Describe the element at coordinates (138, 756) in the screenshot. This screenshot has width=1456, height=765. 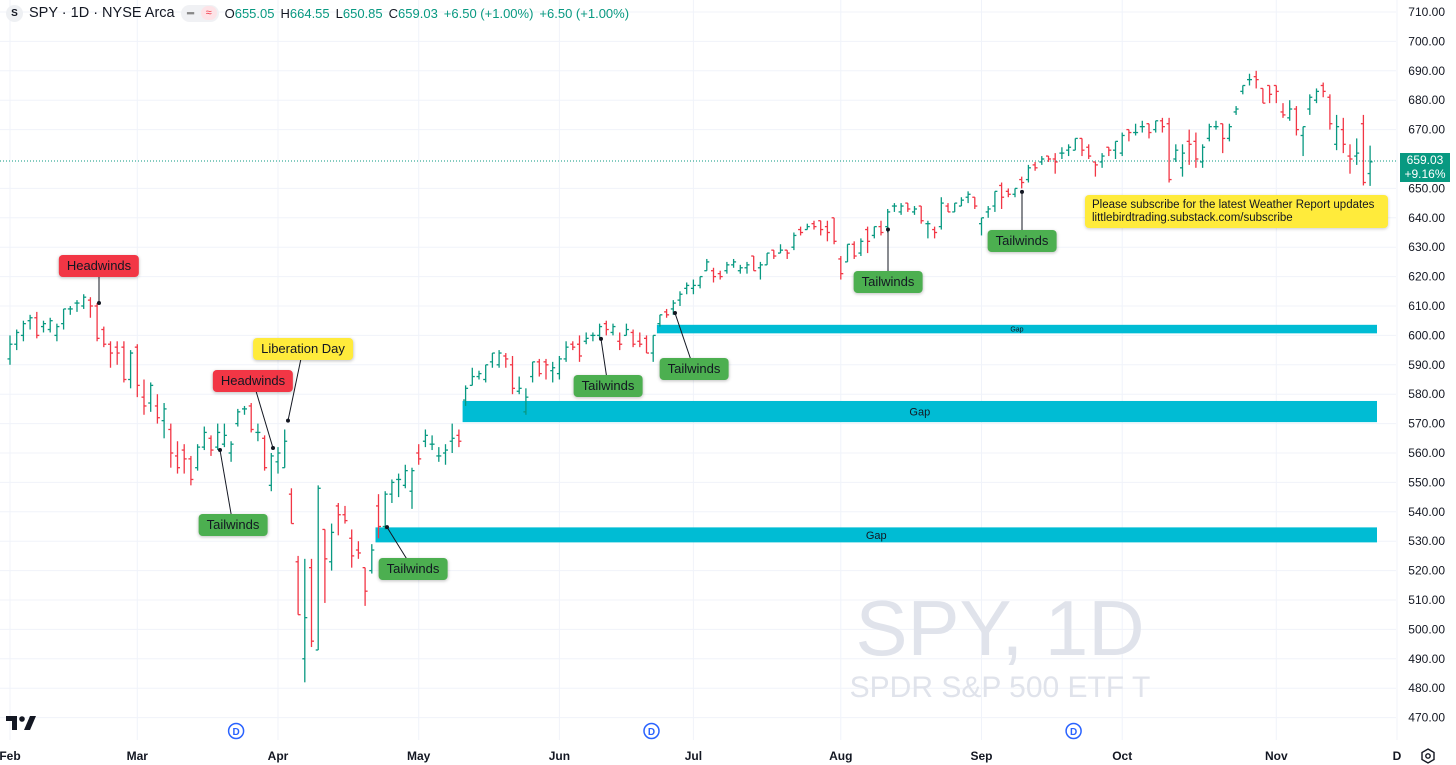
I see `x-tick-label: Mar` at that location.